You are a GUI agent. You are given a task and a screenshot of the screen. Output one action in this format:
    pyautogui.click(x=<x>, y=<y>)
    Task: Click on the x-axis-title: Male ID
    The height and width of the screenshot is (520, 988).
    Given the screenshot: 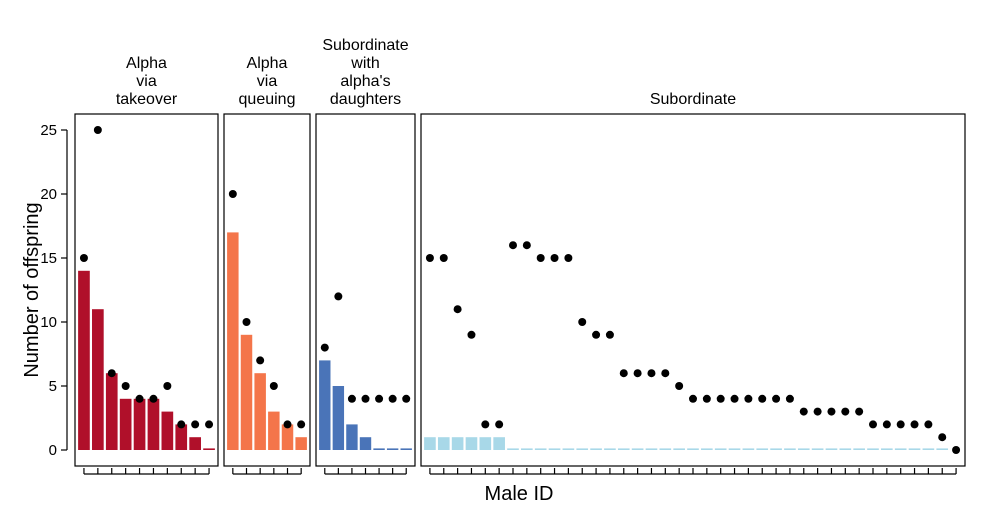 What is the action you would take?
    pyautogui.click(x=519, y=494)
    